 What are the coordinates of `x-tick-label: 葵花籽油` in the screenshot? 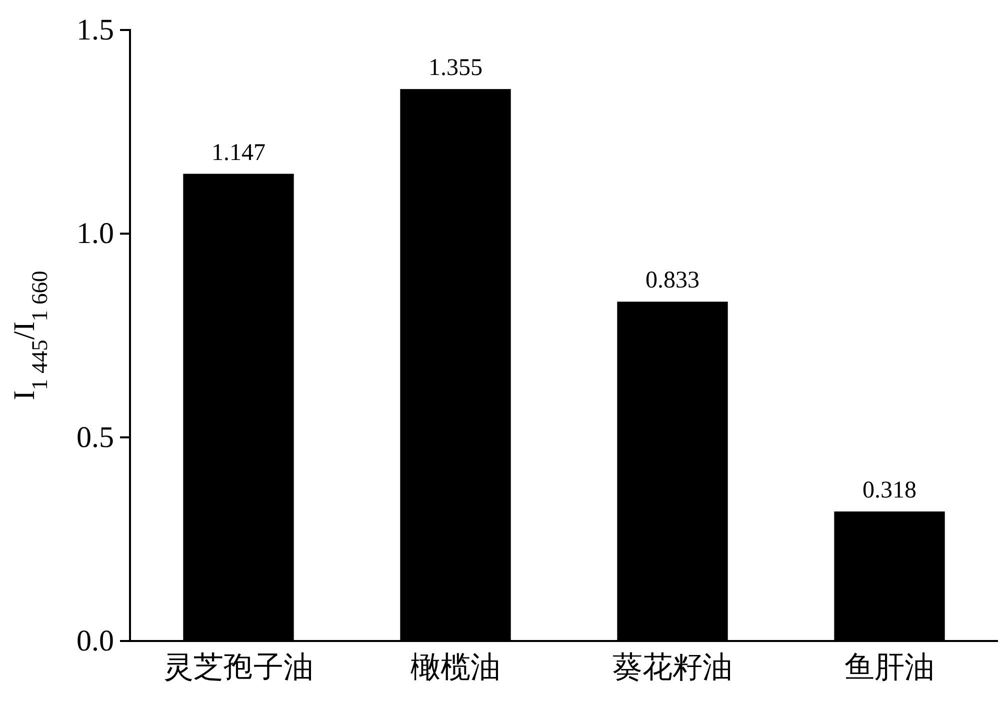 It's located at (672, 667).